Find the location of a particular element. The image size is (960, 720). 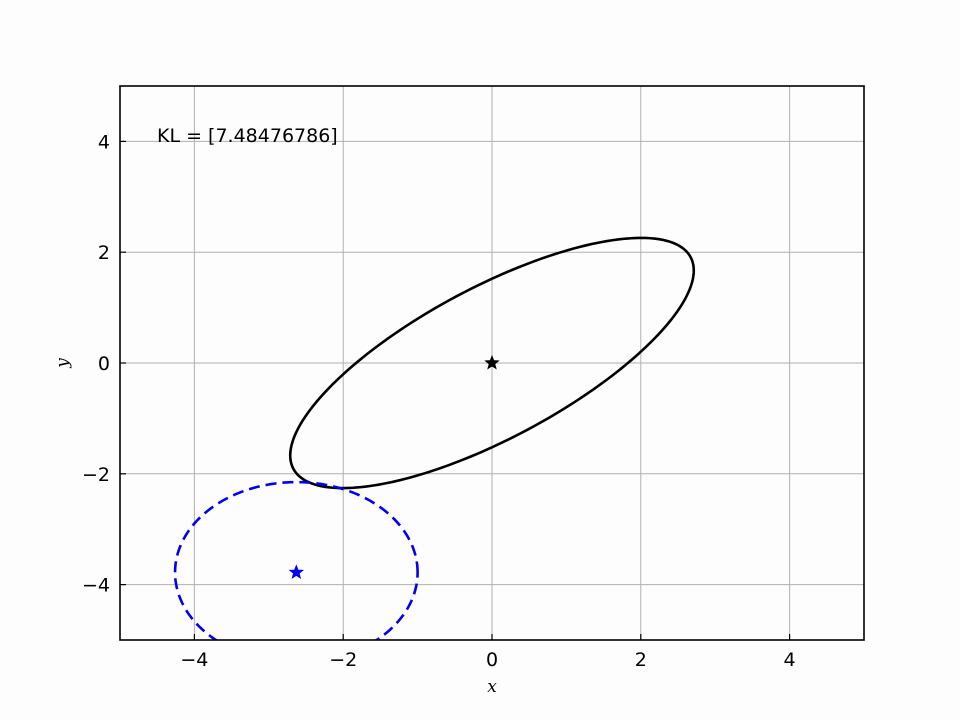

x-tick-label: 4 is located at coordinates (790, 660).